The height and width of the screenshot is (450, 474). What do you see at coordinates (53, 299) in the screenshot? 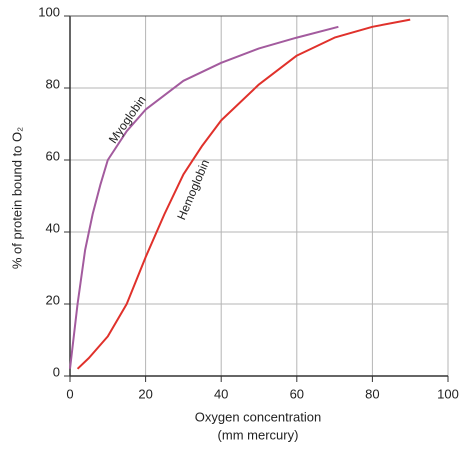
I see `y-tick-label: 20` at bounding box center [53, 299].